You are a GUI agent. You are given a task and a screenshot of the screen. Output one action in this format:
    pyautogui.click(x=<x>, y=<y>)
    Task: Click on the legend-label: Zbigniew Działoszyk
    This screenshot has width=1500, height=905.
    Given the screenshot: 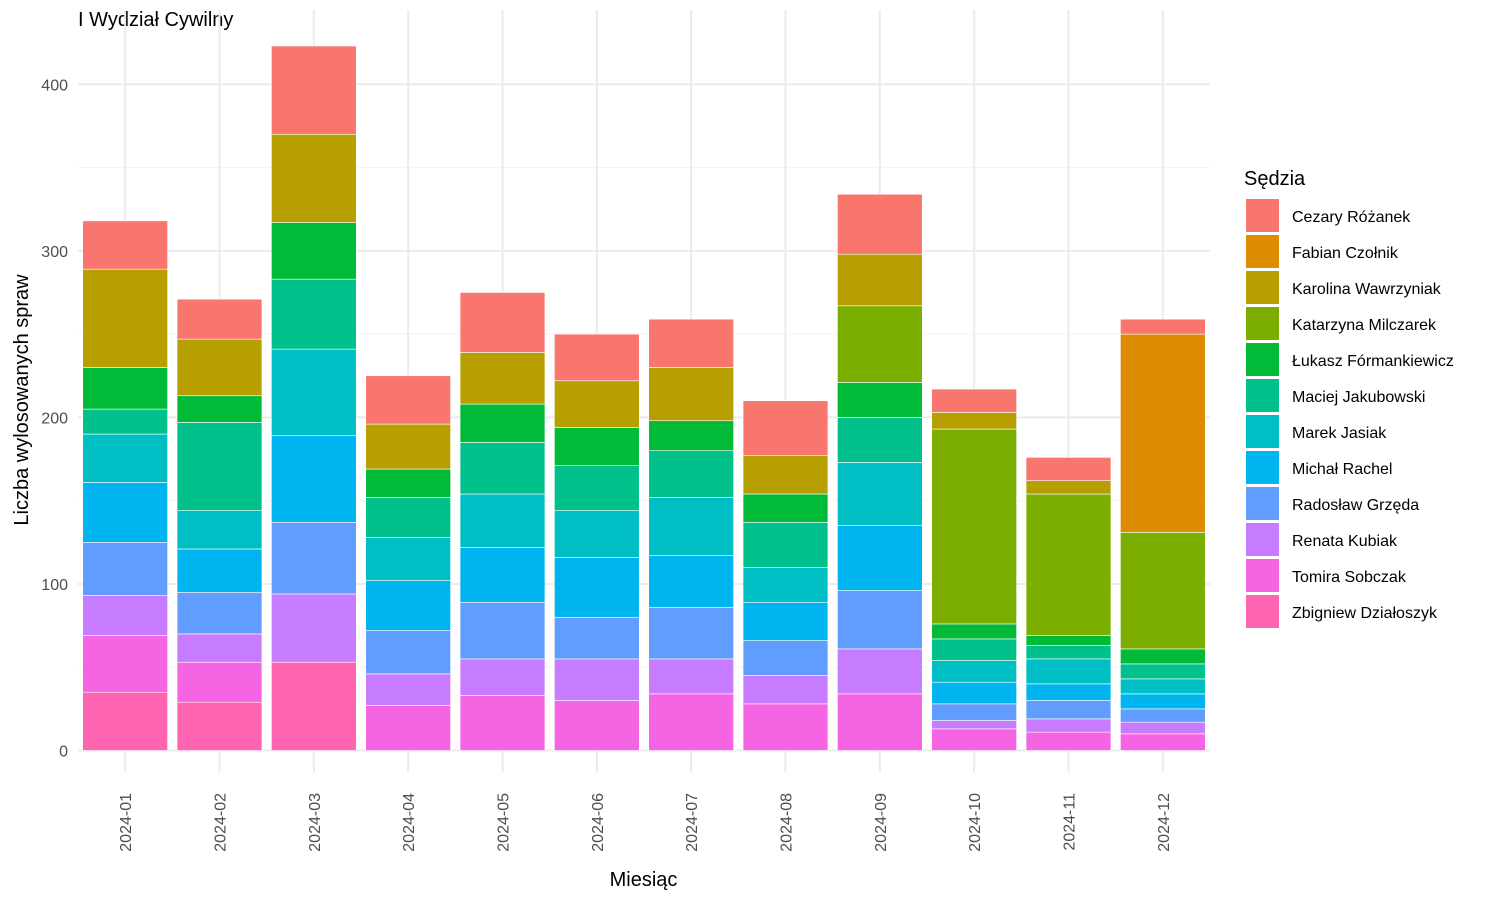 What is the action you would take?
    pyautogui.click(x=1365, y=613)
    